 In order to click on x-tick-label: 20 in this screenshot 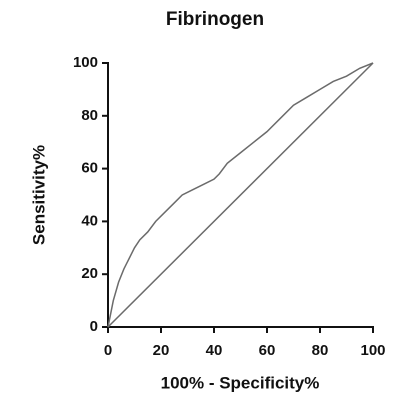, I will do `click(161, 350)`.